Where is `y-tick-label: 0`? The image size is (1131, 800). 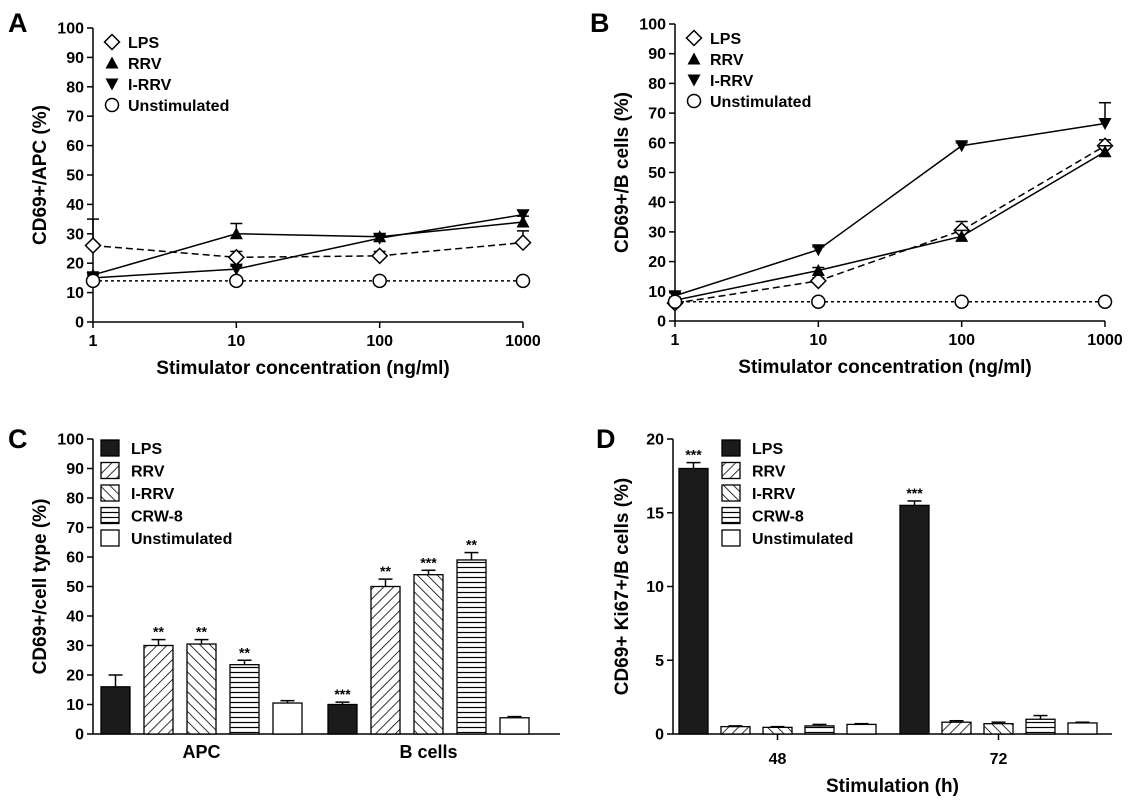 y-tick-label: 0 is located at coordinates (79, 735).